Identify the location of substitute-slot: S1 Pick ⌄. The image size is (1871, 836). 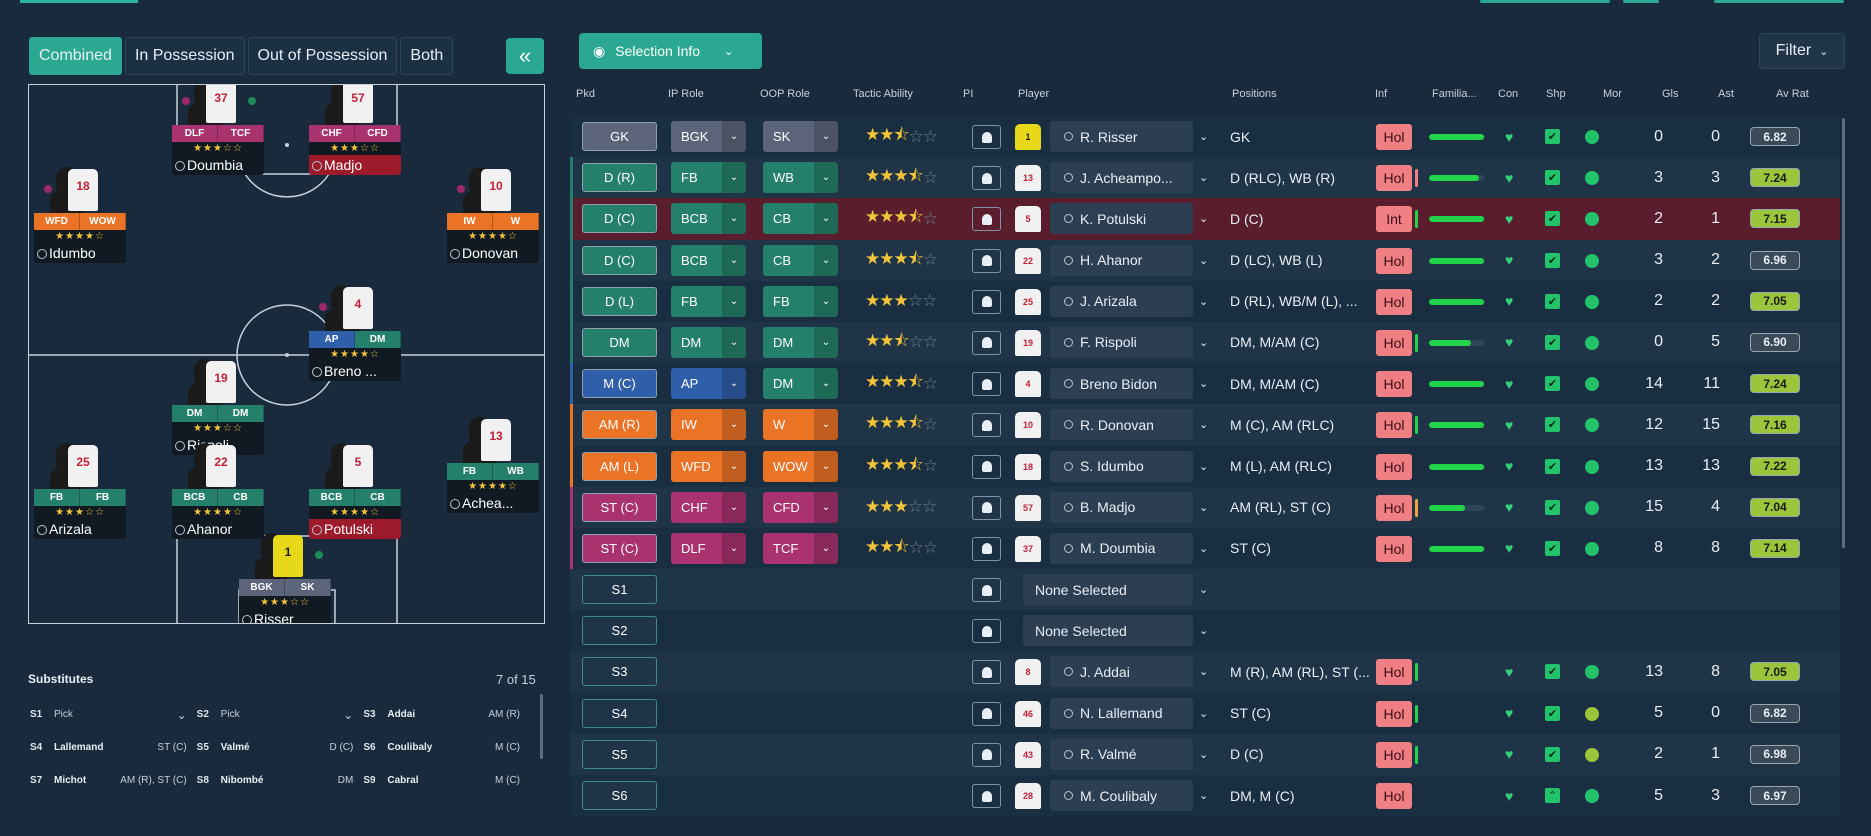
(113, 715).